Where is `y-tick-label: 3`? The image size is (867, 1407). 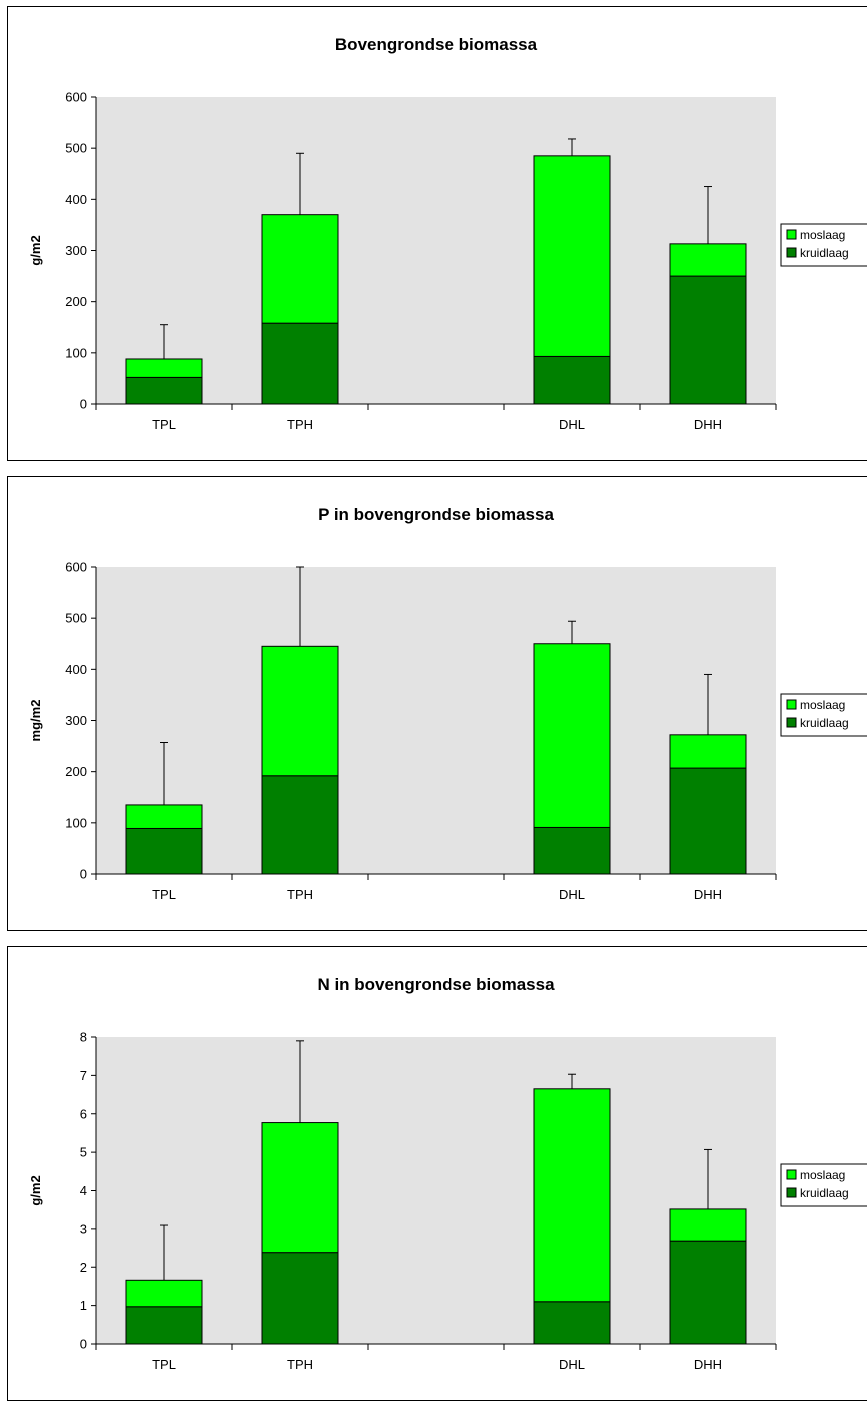 y-tick-label: 3 is located at coordinates (83, 1228).